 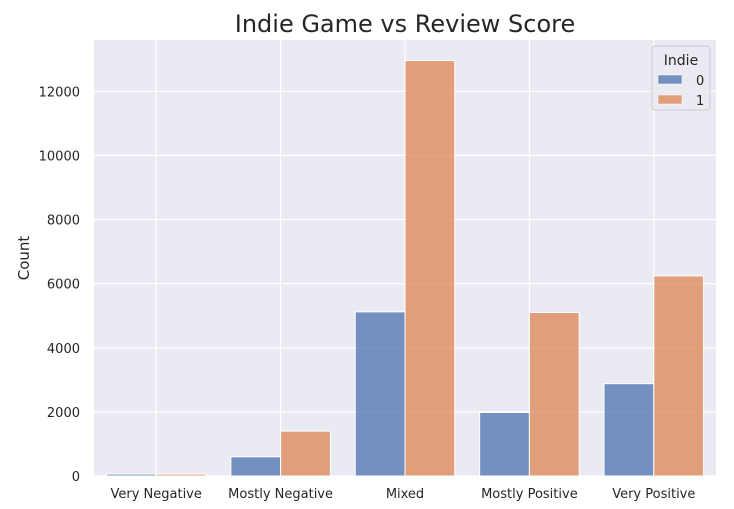 I want to click on y-axis-ticks: 0 2000 4000 6000 8000 10000 12000, so click(x=59, y=285).